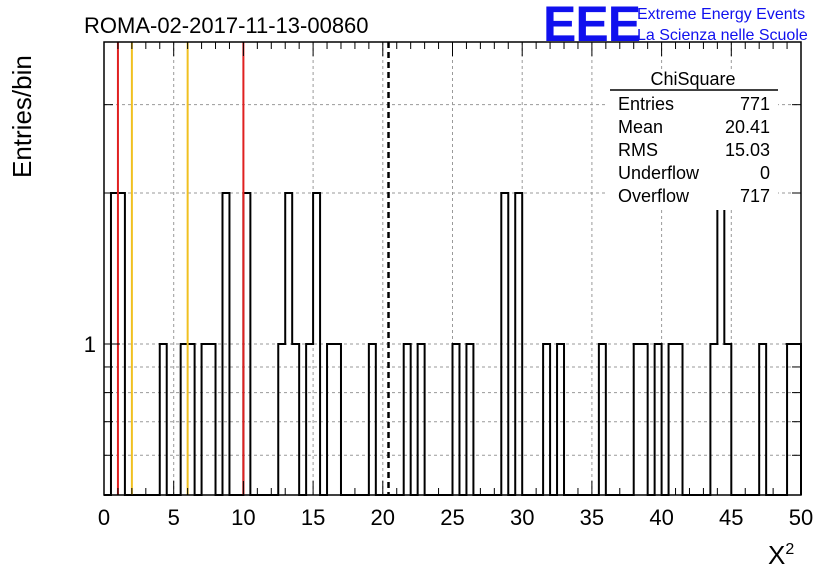 The height and width of the screenshot is (572, 836). I want to click on x-axis-label-base: X, so click(776, 555).